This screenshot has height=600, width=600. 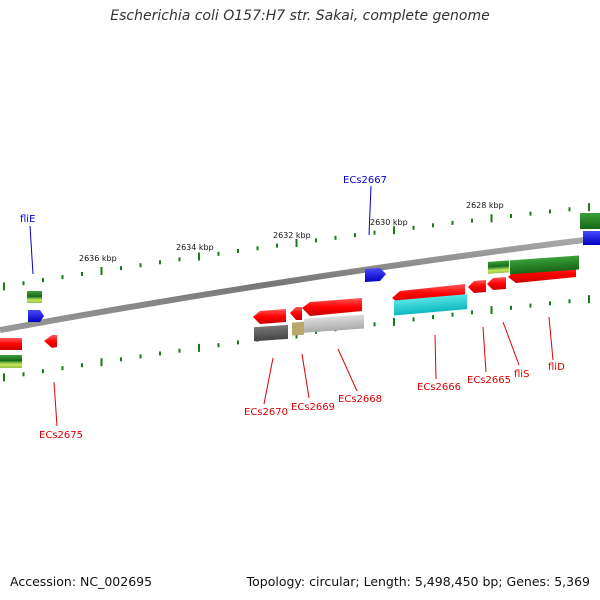 I want to click on scale-label: 2628 kbp, so click(x=485, y=205).